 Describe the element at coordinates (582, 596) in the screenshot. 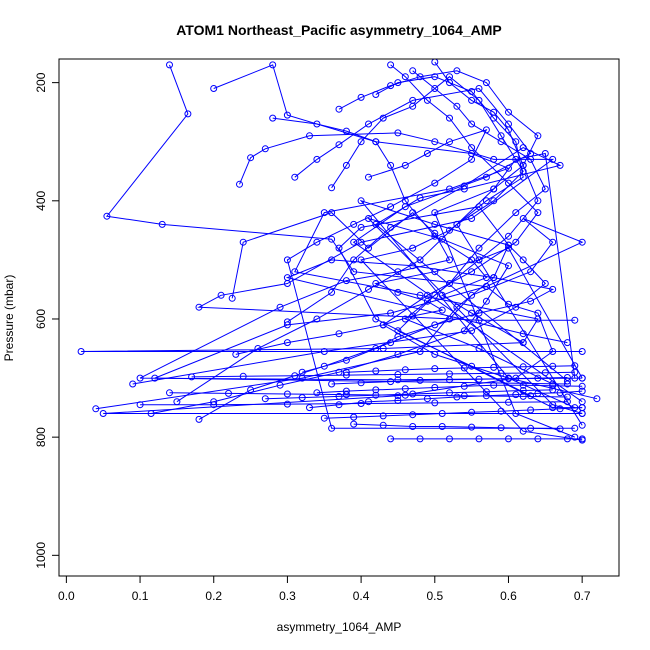

I see `x-tick-label: 0.7` at that location.